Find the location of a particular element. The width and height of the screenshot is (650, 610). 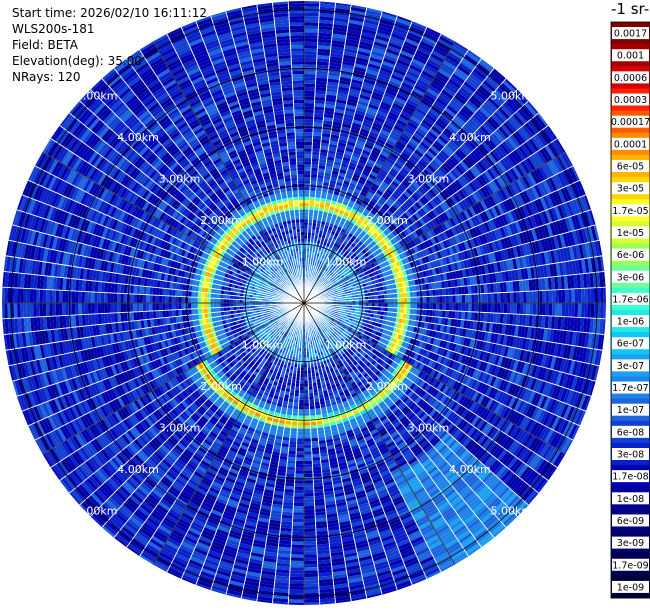

ray-gap is located at coordinates (410, 196).